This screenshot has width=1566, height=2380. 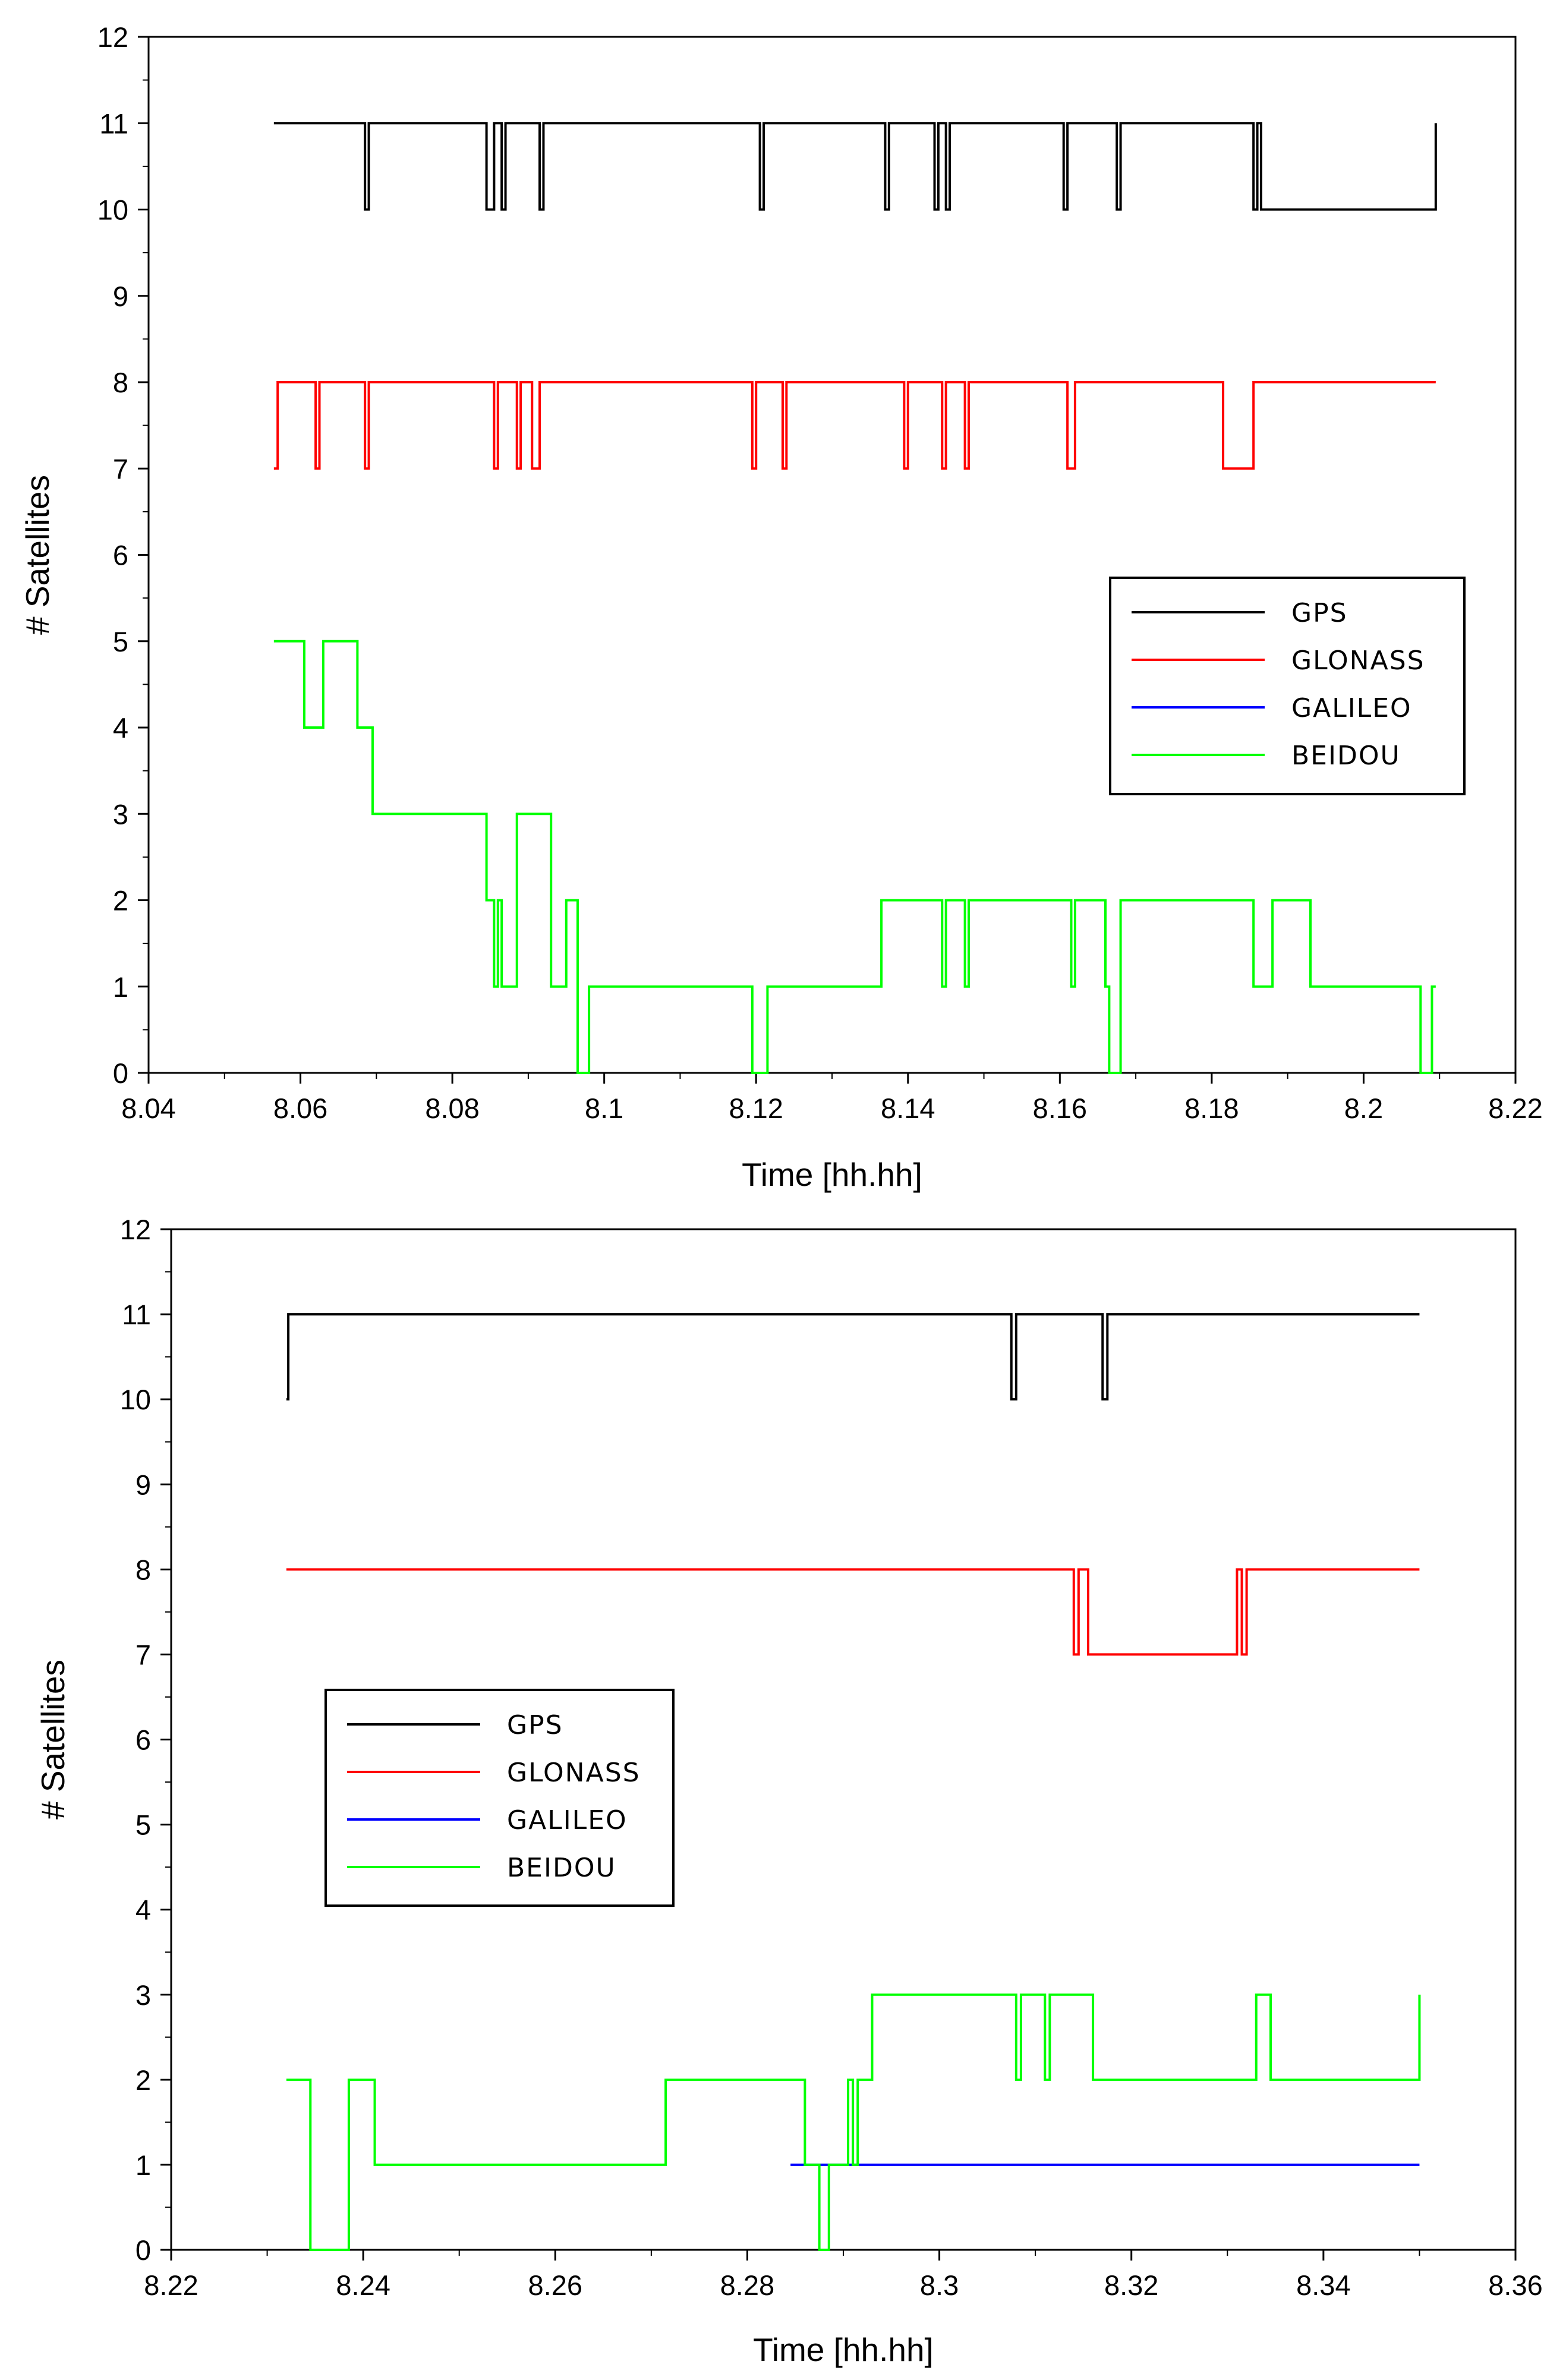 What do you see at coordinates (1131, 2285) in the screenshot?
I see `x-tick-label: 8.32` at bounding box center [1131, 2285].